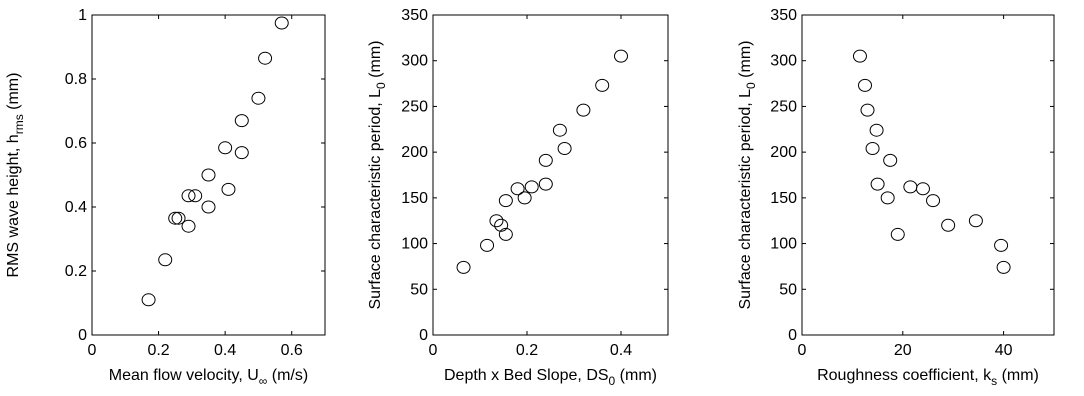  Describe the element at coordinates (263, 381) in the screenshot. I see `x-axis-label-subscript: ∞` at that location.